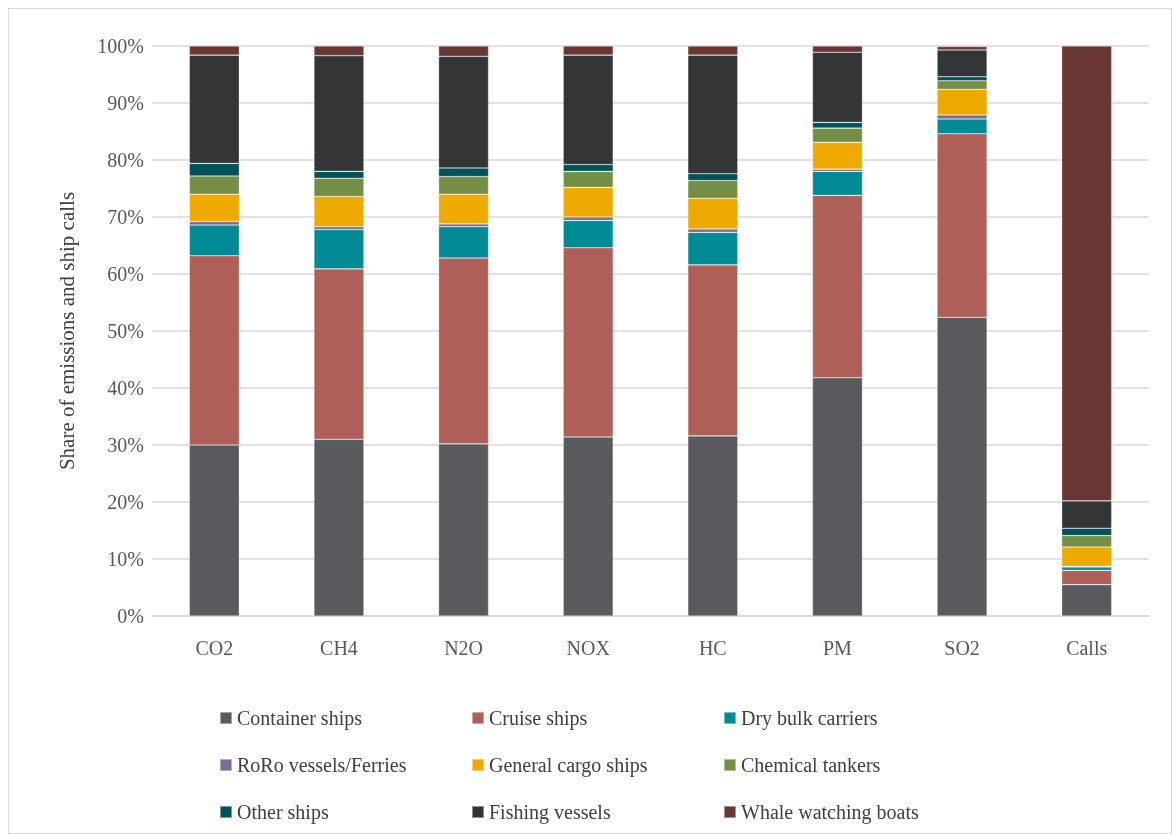  What do you see at coordinates (125, 559) in the screenshot?
I see `y-tick-label: 10%` at bounding box center [125, 559].